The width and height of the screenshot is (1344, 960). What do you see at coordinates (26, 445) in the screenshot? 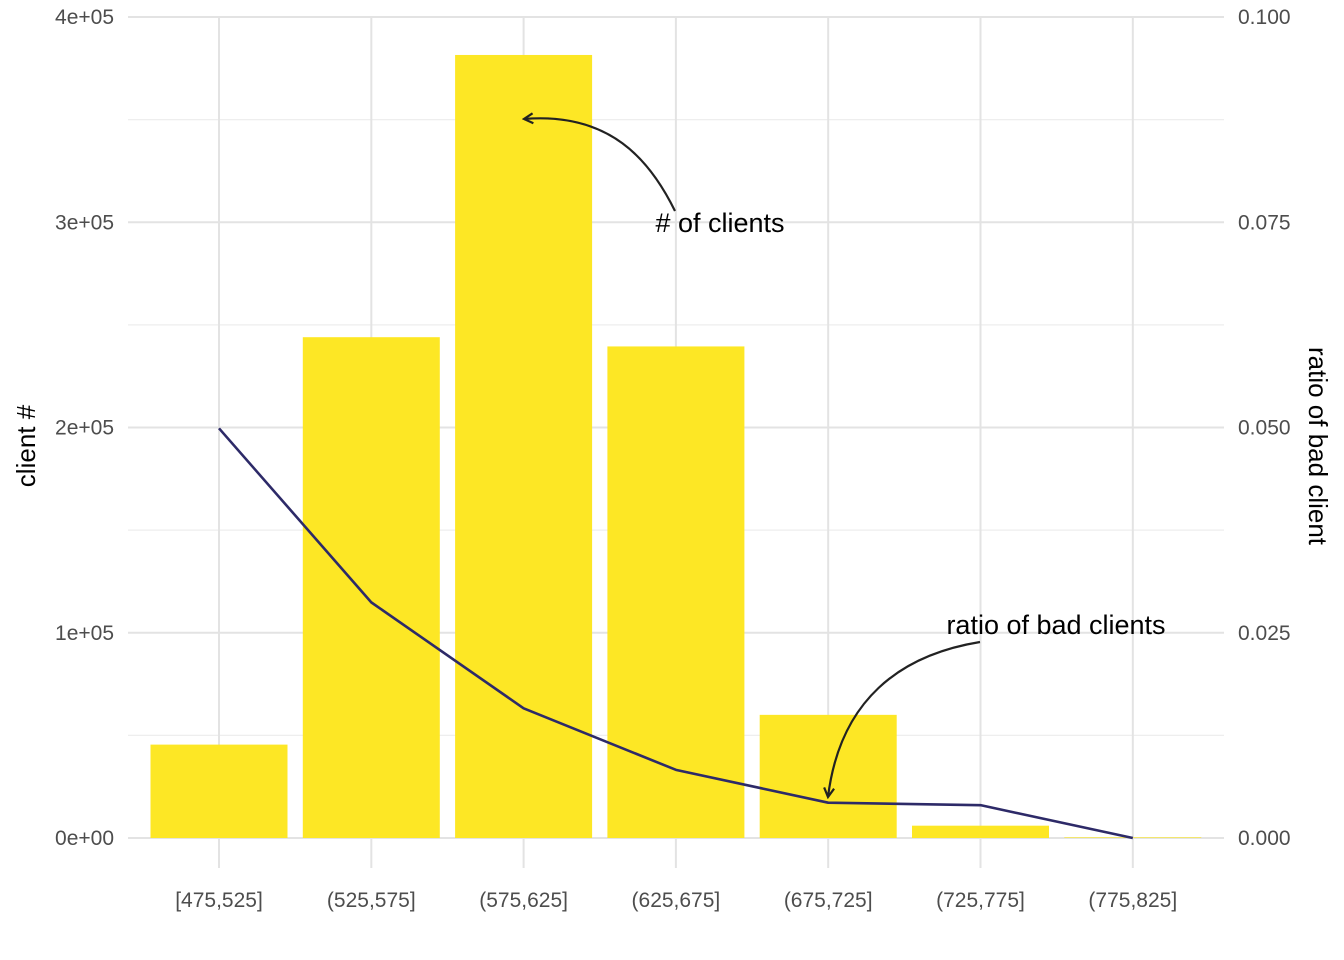
I see `left-axis-title: client #` at bounding box center [26, 445].